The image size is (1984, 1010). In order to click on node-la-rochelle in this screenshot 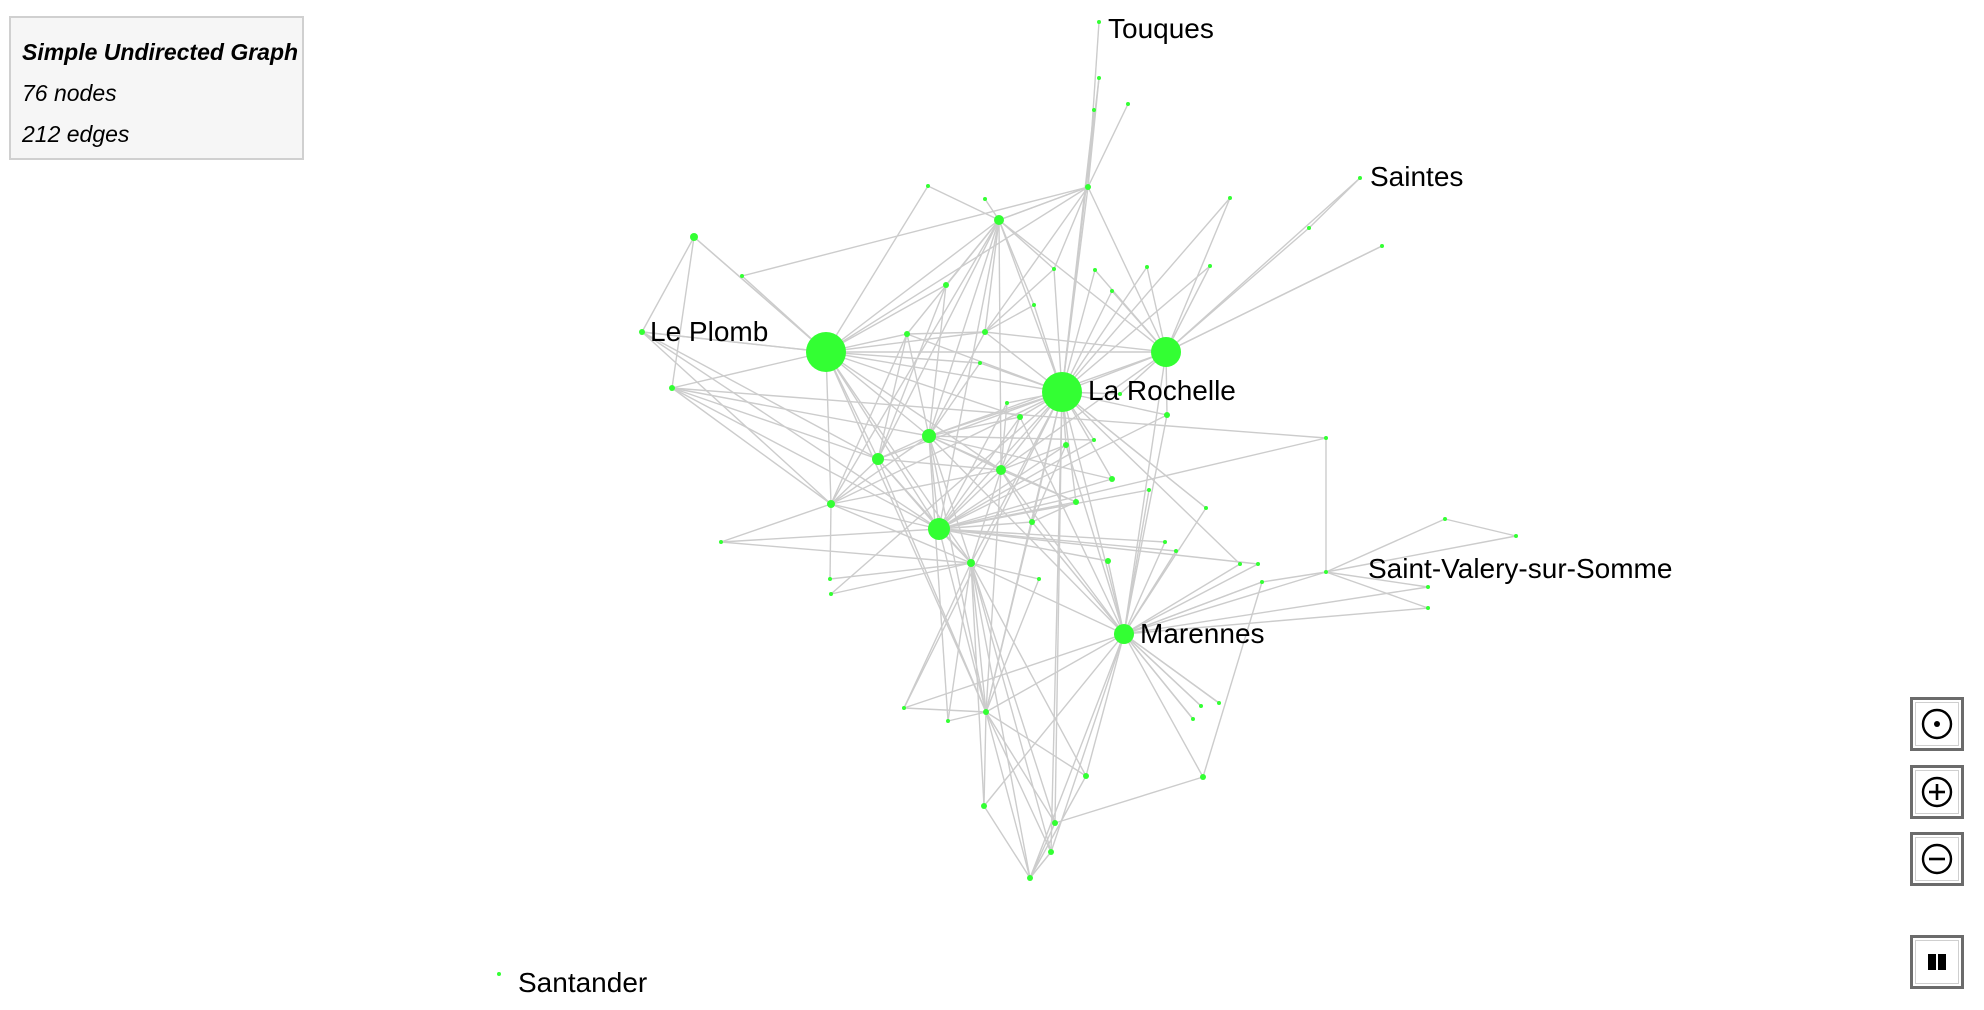, I will do `click(1062, 392)`.